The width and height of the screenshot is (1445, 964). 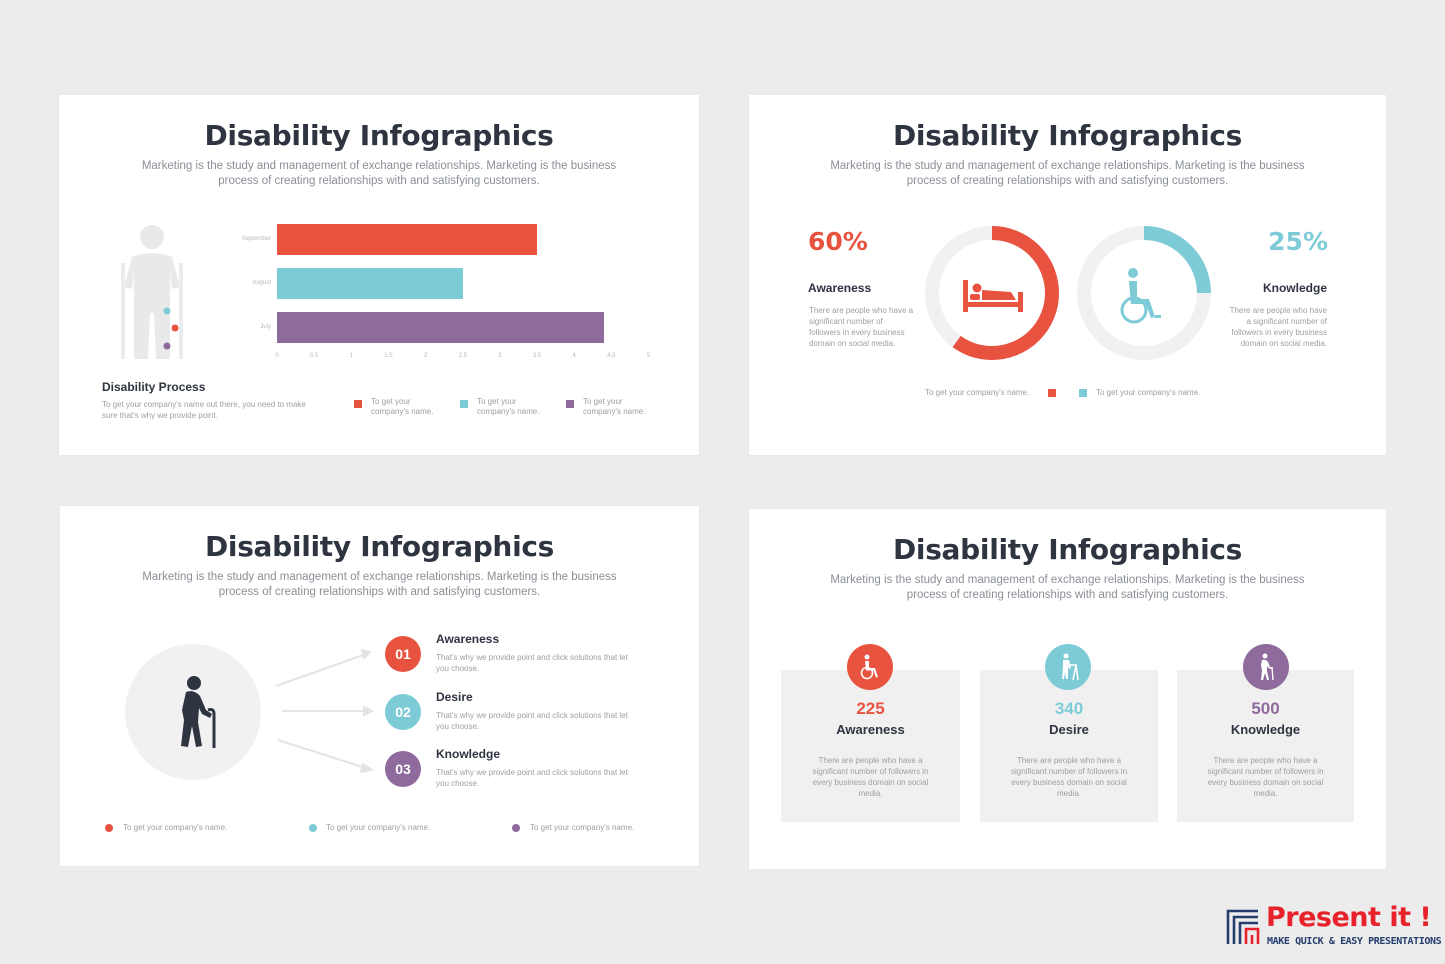 What do you see at coordinates (265, 327) in the screenshot?
I see `bar-category-label: July` at bounding box center [265, 327].